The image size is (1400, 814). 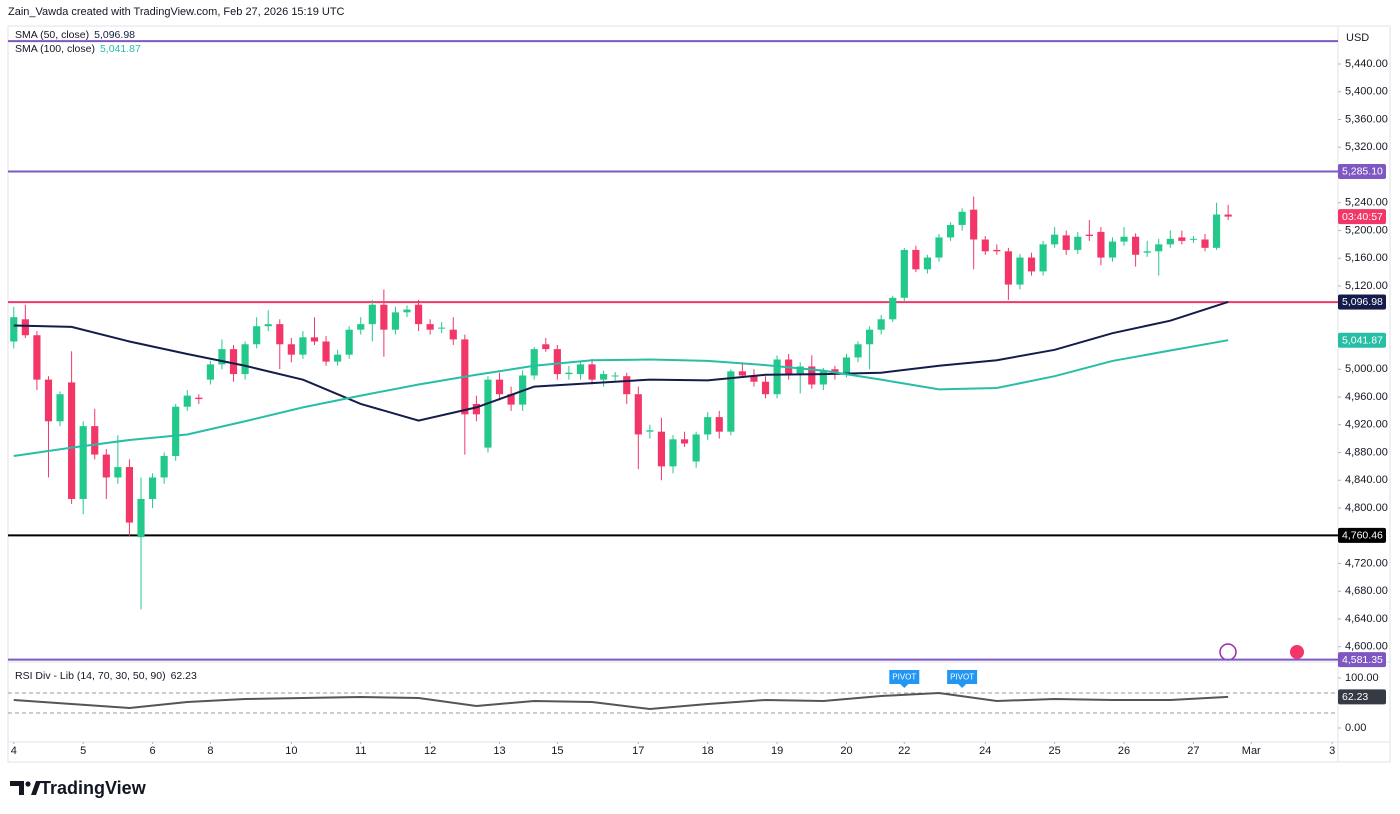 What do you see at coordinates (90, 676) in the screenshot?
I see `legend-name: RSI Div - Lib (14, 70, 30, 50, 90)` at bounding box center [90, 676].